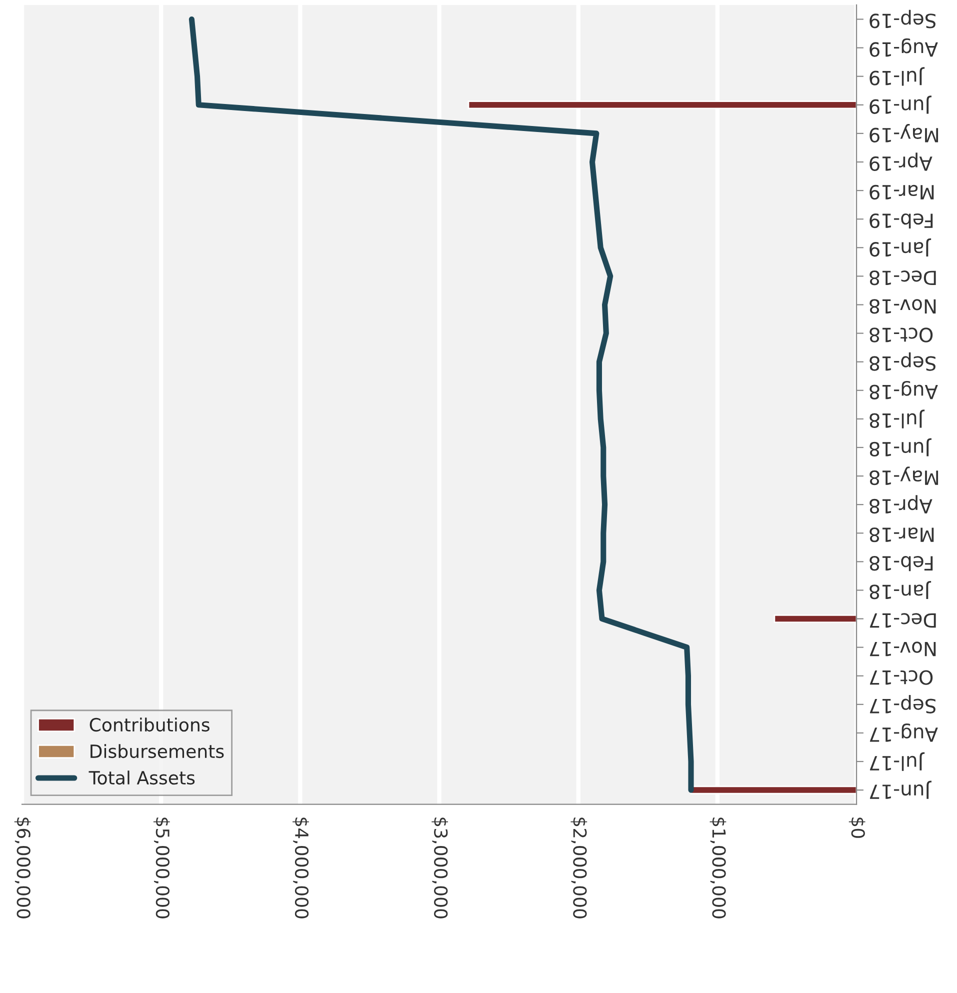 The image size is (957, 993). I want to click on y-tick-label: Dec-18, so click(903, 278).